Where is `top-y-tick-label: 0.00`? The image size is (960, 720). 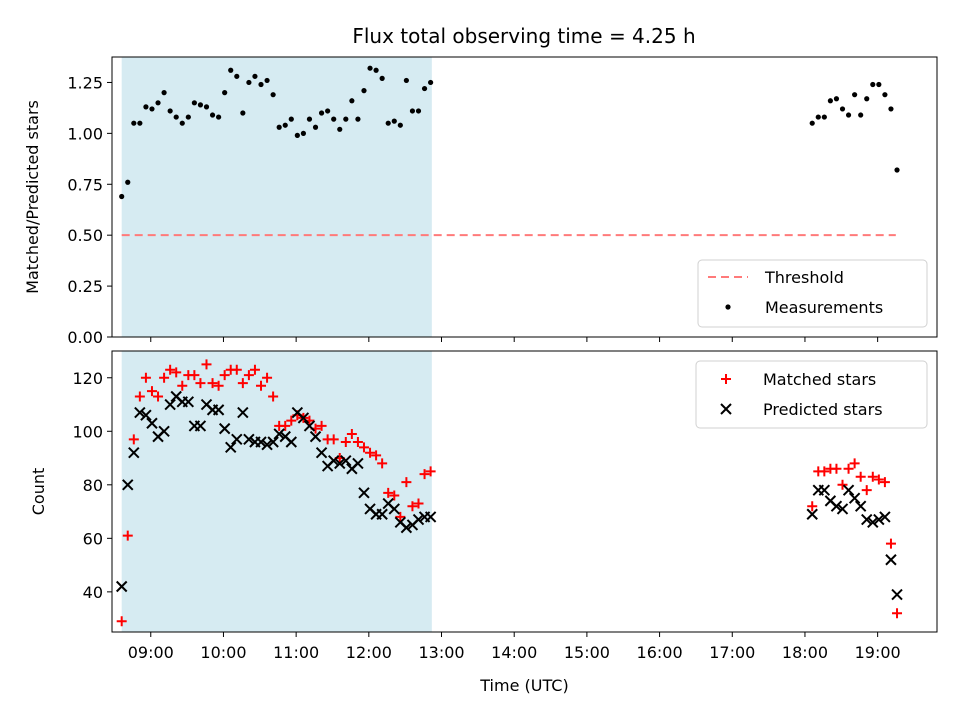 top-y-tick-label: 0.00 is located at coordinates (85, 337).